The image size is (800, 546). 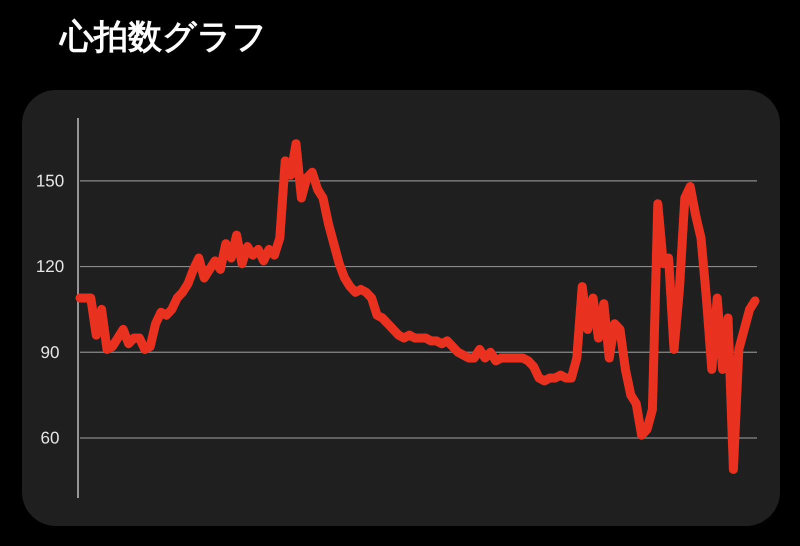 I want to click on y-tick-label: 120, so click(x=50, y=266).